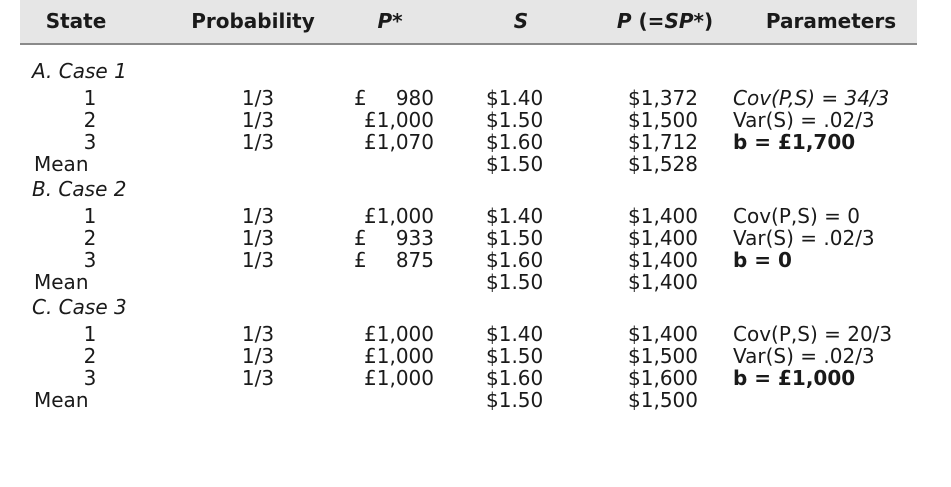 This screenshot has width=951, height=487. Describe the element at coordinates (475, 98) in the screenshot. I see `table-row: 1 1/3 £ 980 $1.40 $1,372 Cov(P,S) = 34/3` at that location.